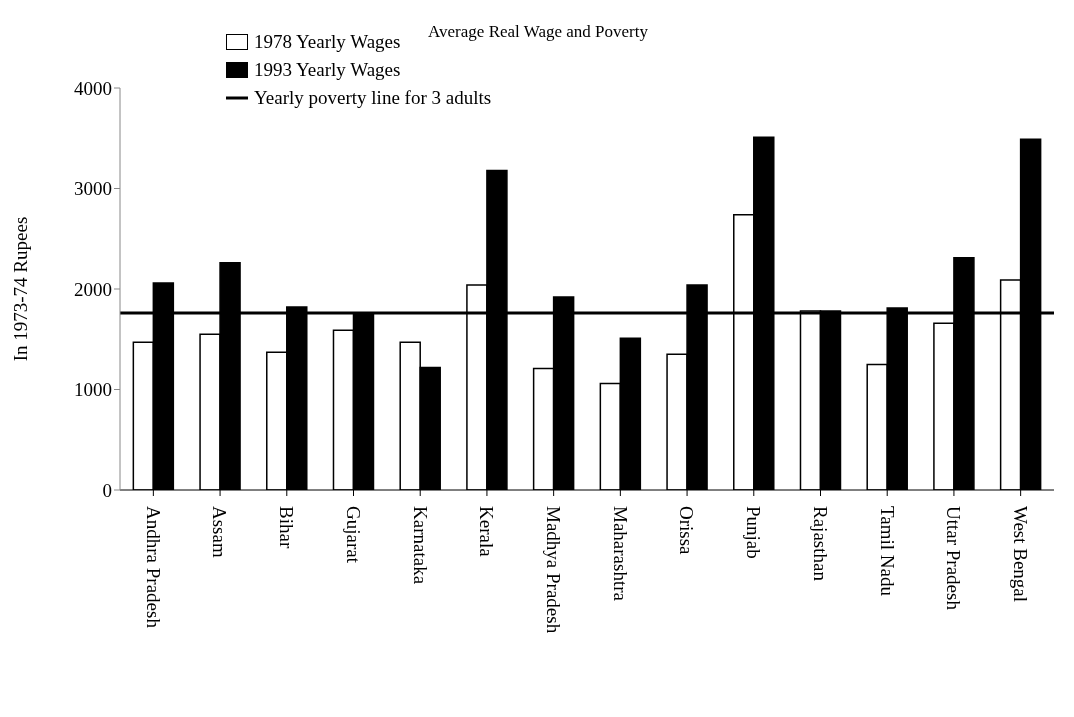  What do you see at coordinates (954, 558) in the screenshot?
I see `x-tick-label: Uttar Pradesh` at bounding box center [954, 558].